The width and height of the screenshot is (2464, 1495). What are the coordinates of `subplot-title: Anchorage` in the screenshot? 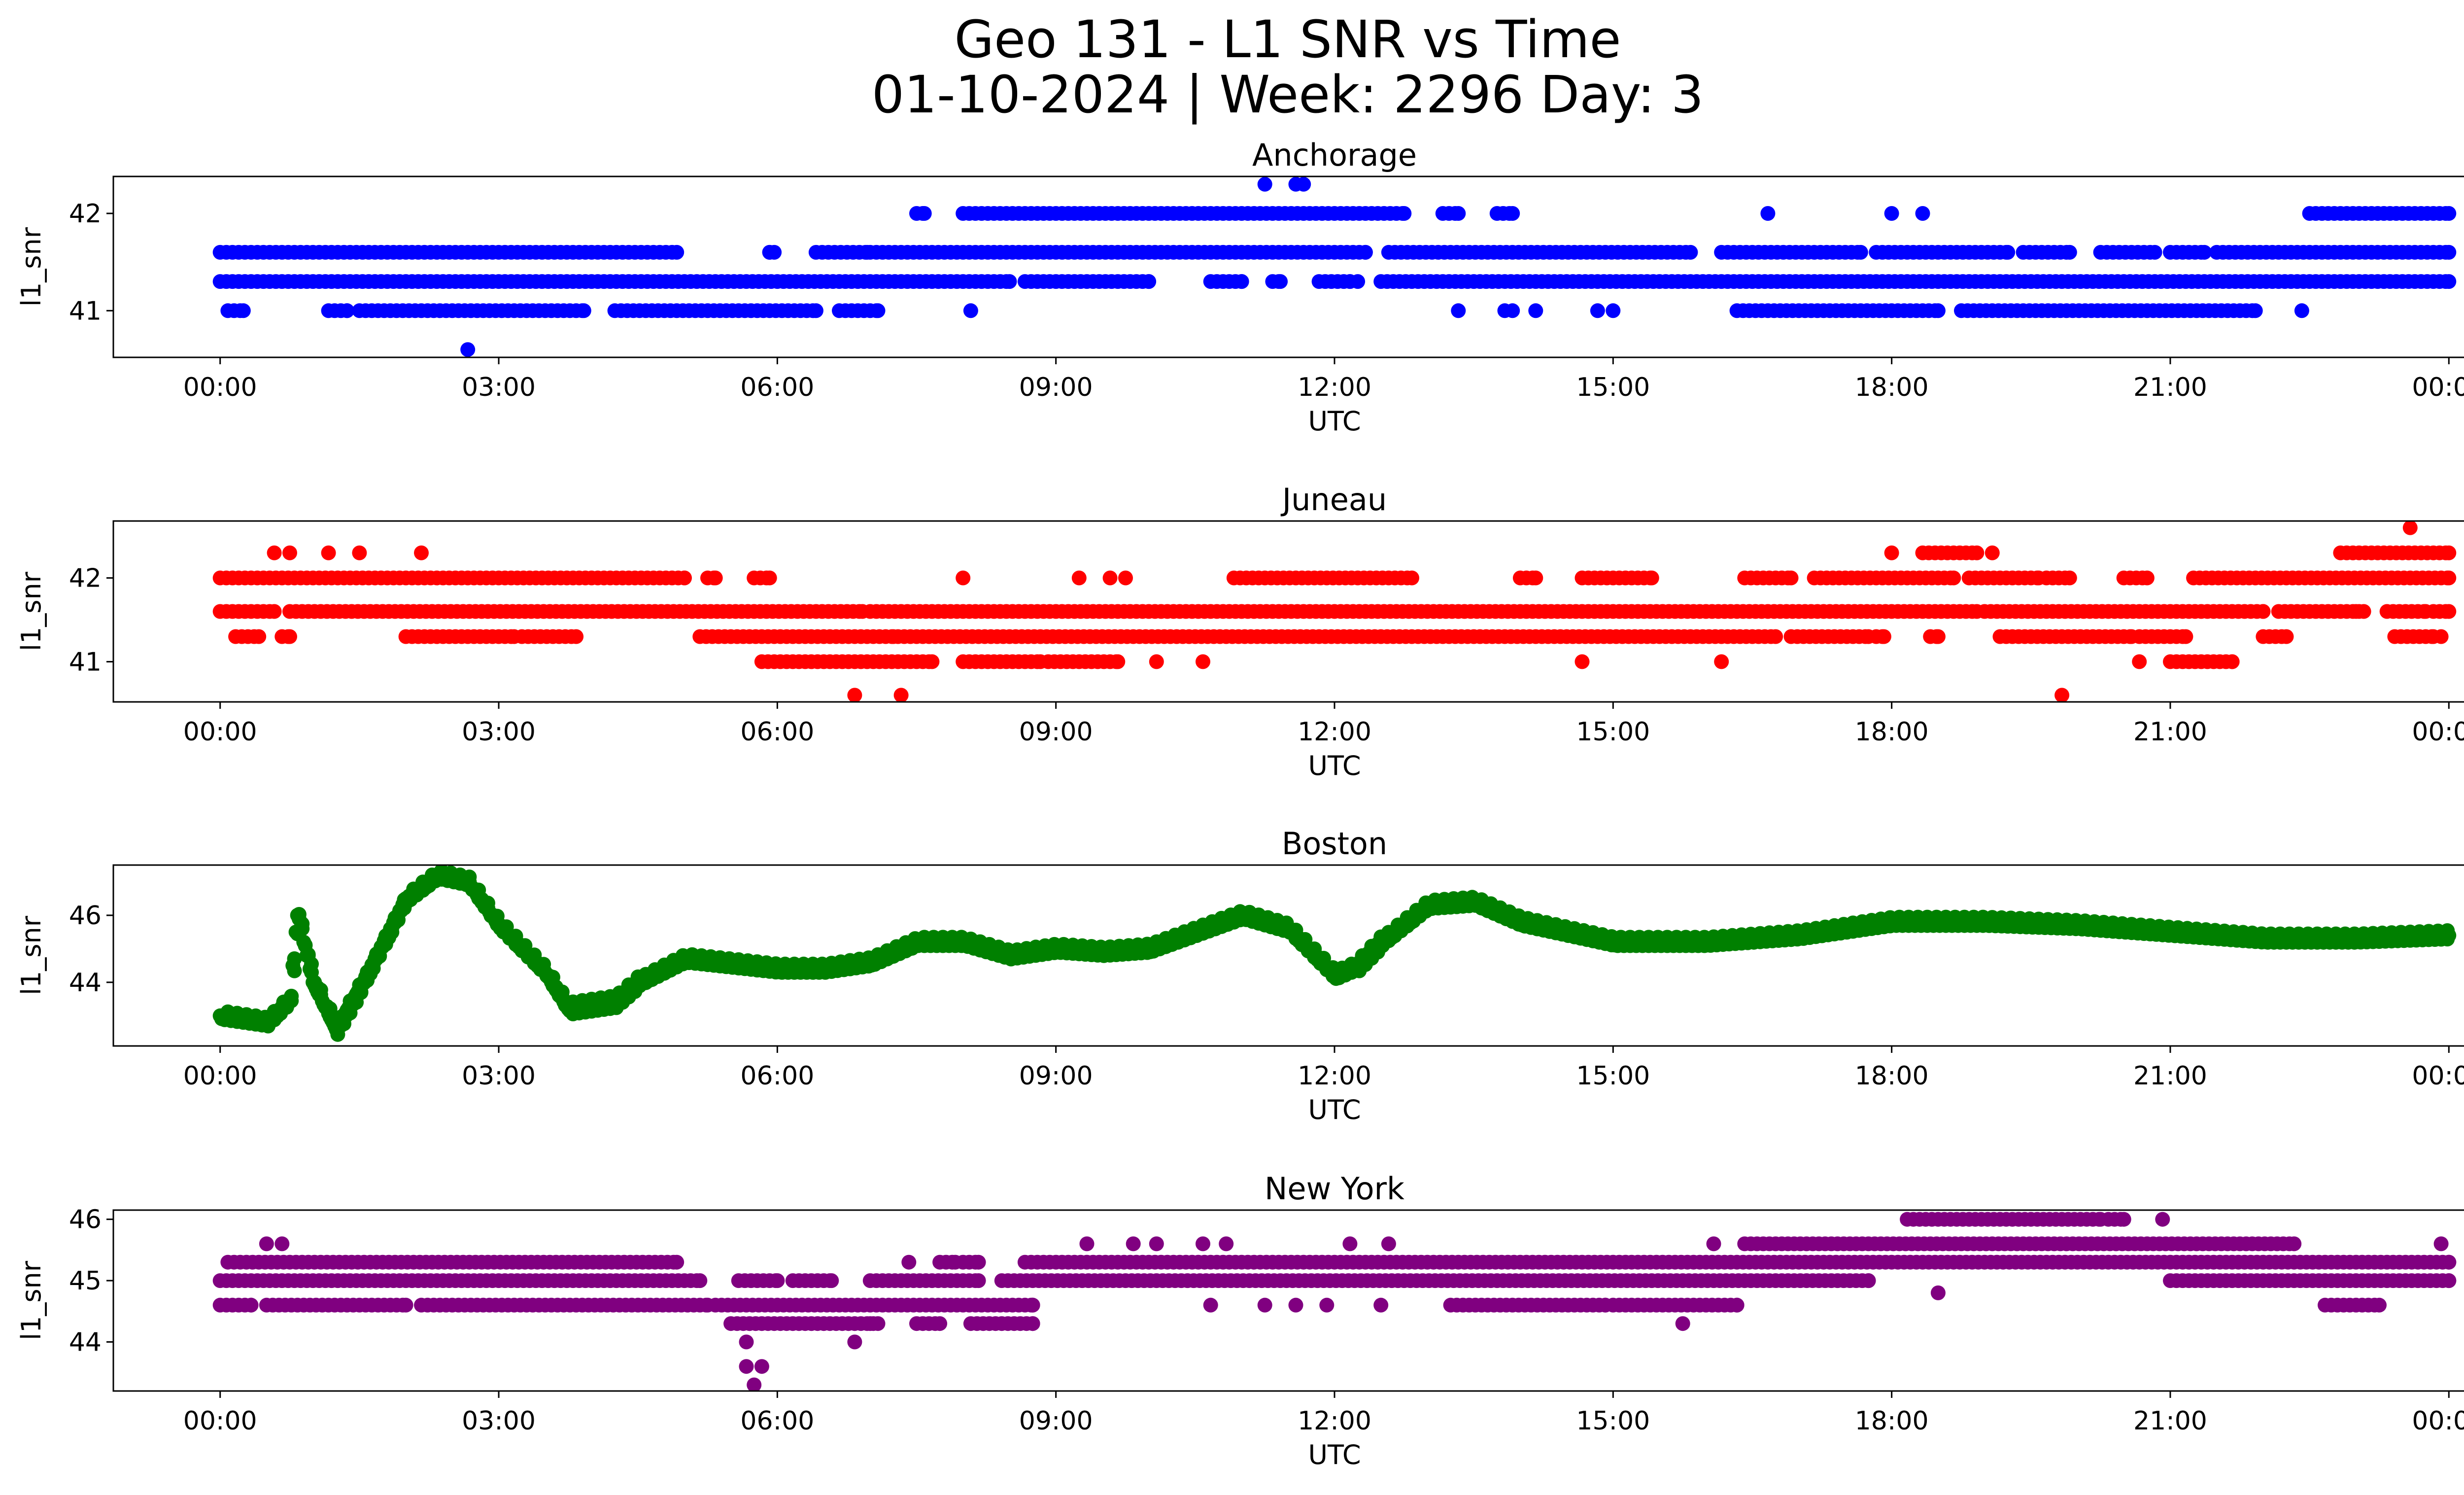 It's located at (1334, 155).